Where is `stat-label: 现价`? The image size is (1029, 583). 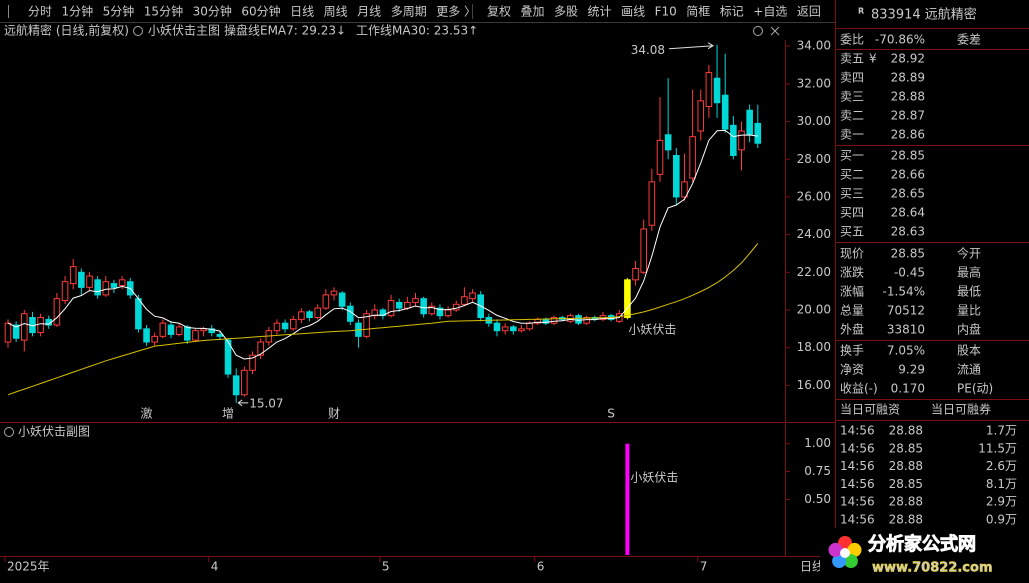 stat-label: 现价 is located at coordinates (852, 254).